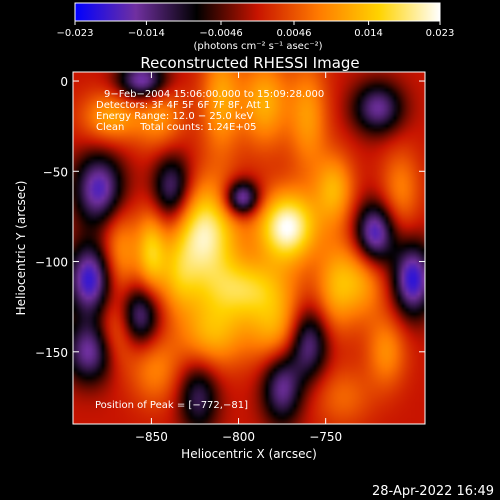 Image resolution: width=500 pixels, height=500 pixels. I want to click on annotation-energy-range: Energy Range: 12.0 − 25.0 keV, so click(174, 116).